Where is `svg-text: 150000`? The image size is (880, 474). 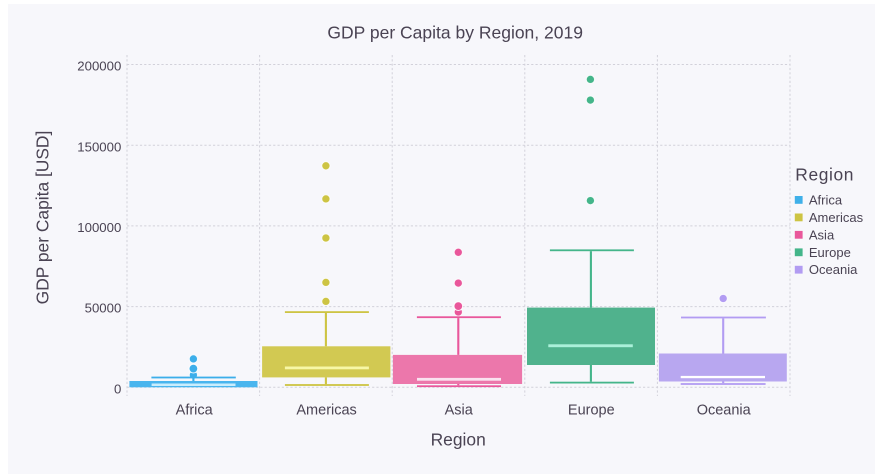 svg-text: 150000 is located at coordinates (99, 146).